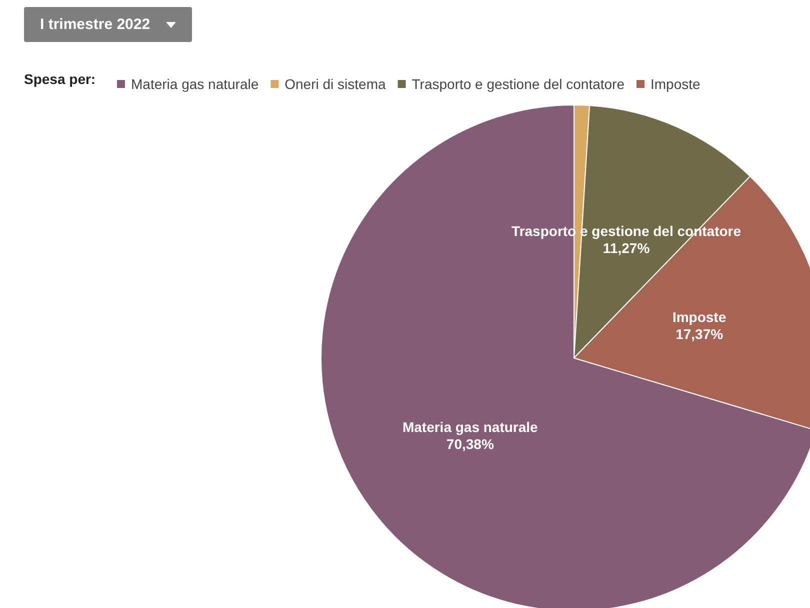 The height and width of the screenshot is (608, 810). What do you see at coordinates (60, 79) in the screenshot?
I see `legend-title: Spesa per:` at bounding box center [60, 79].